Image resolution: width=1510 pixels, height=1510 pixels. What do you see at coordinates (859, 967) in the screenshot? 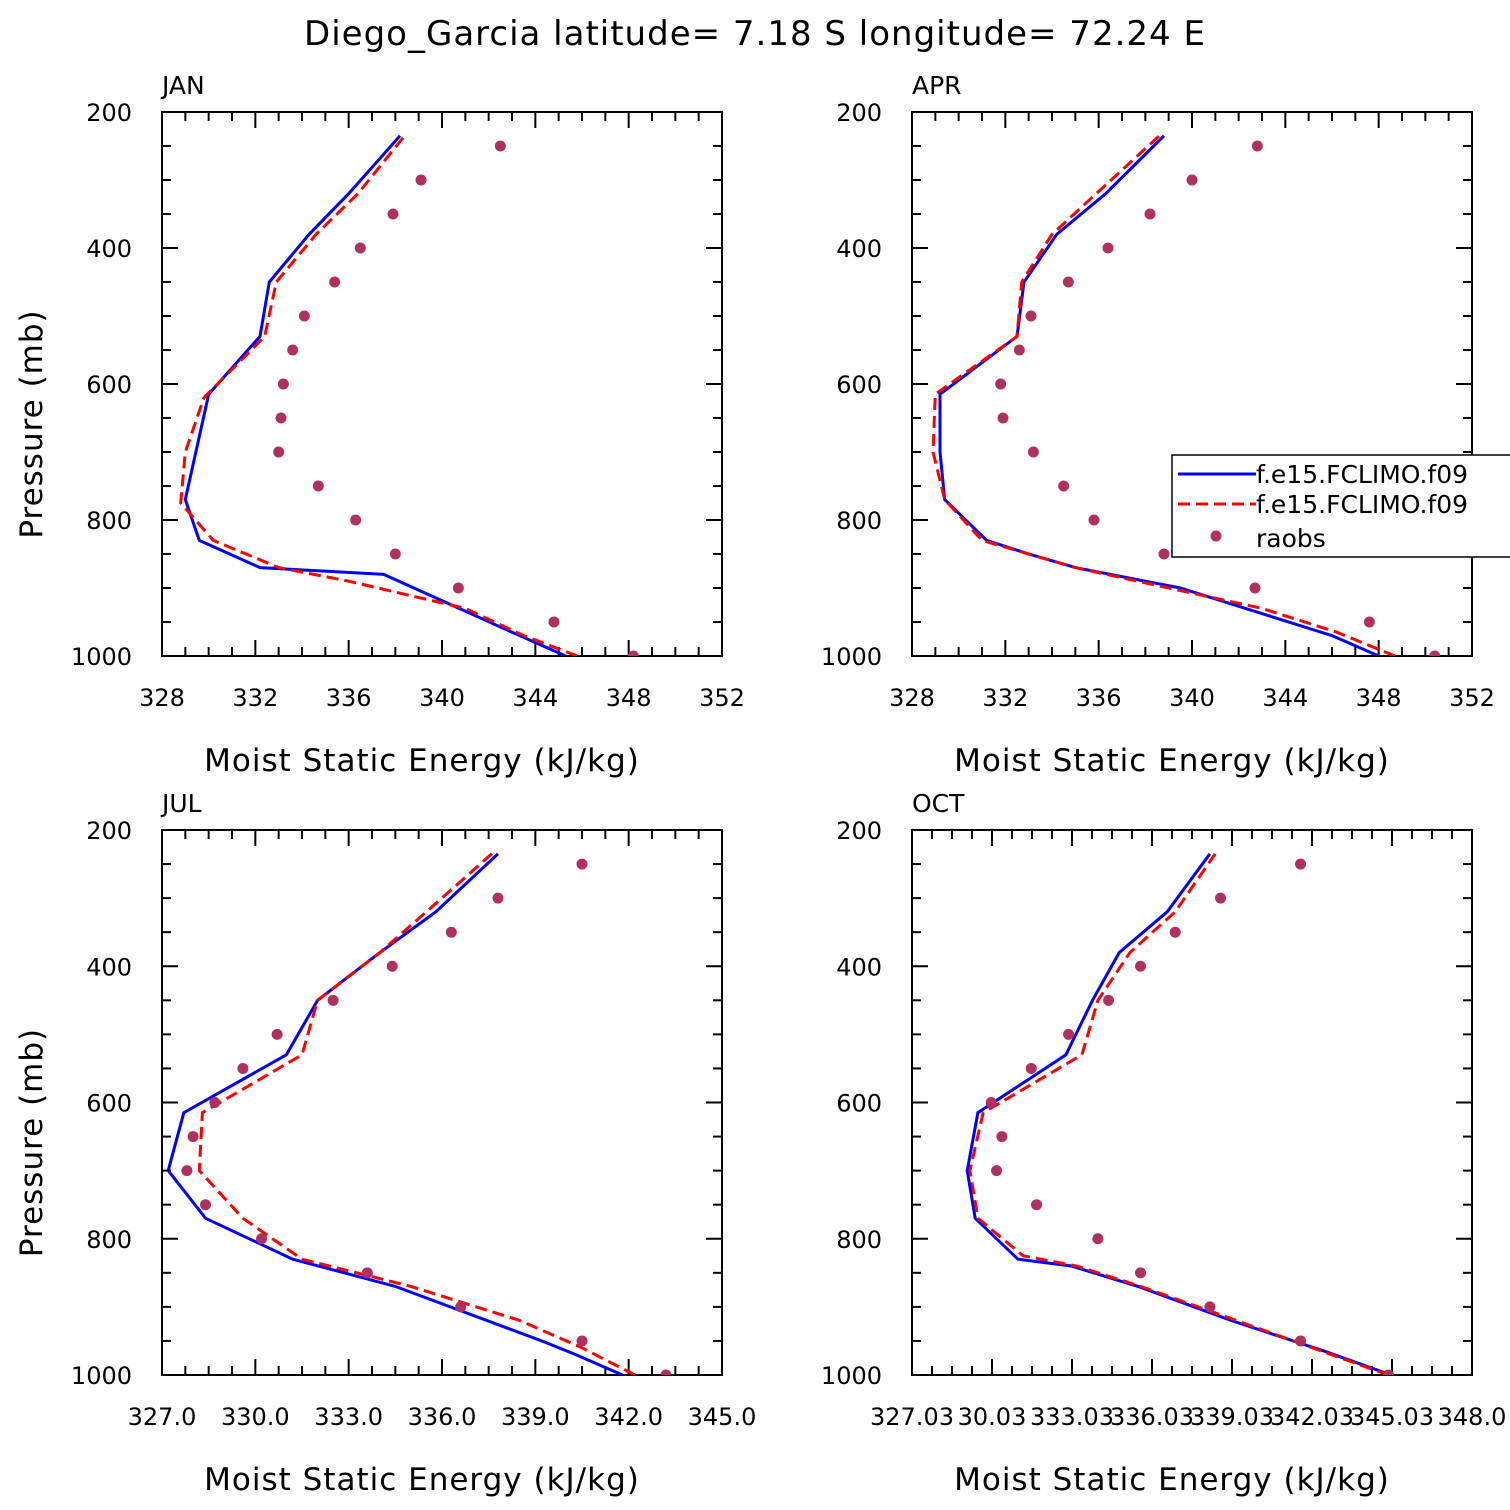
I see `y-tick-label: 400` at bounding box center [859, 967].